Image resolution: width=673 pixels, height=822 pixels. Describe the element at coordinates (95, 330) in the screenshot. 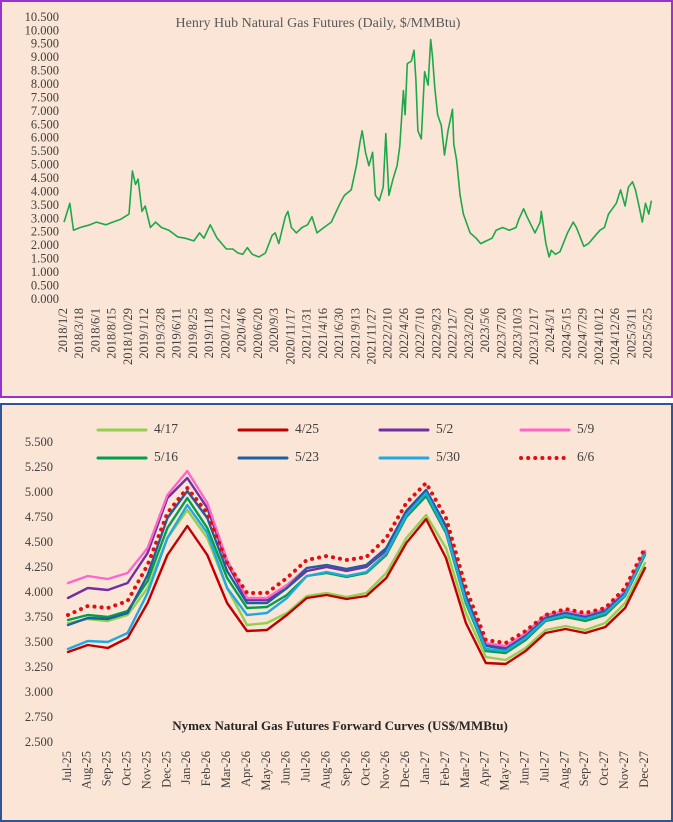

I see `x-tick-label: 2018/6/1` at that location.